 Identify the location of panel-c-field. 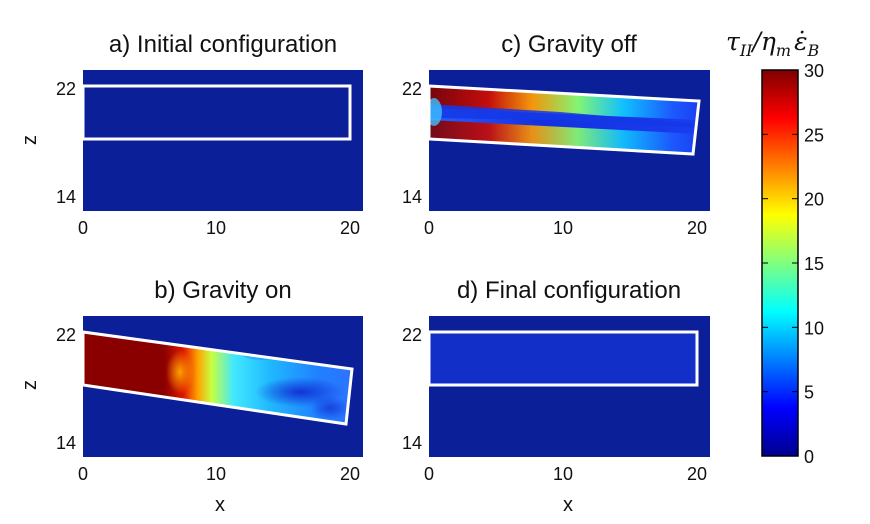
(564, 120).